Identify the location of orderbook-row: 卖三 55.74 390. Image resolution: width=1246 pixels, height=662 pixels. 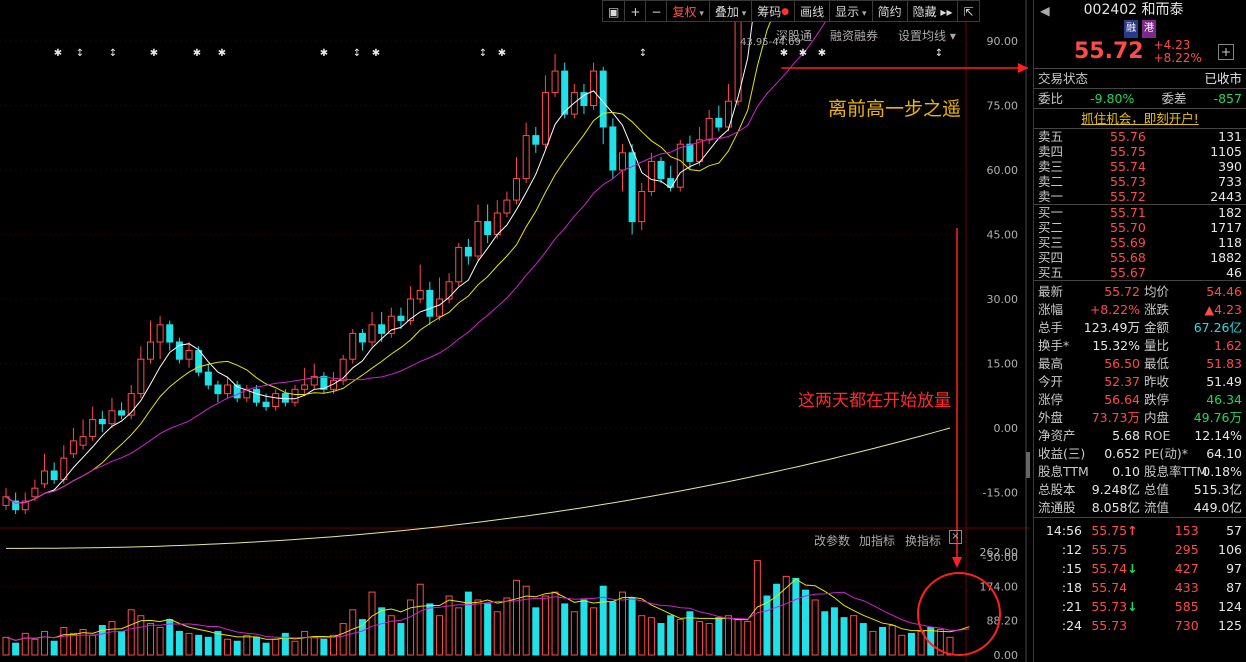
(1140, 166).